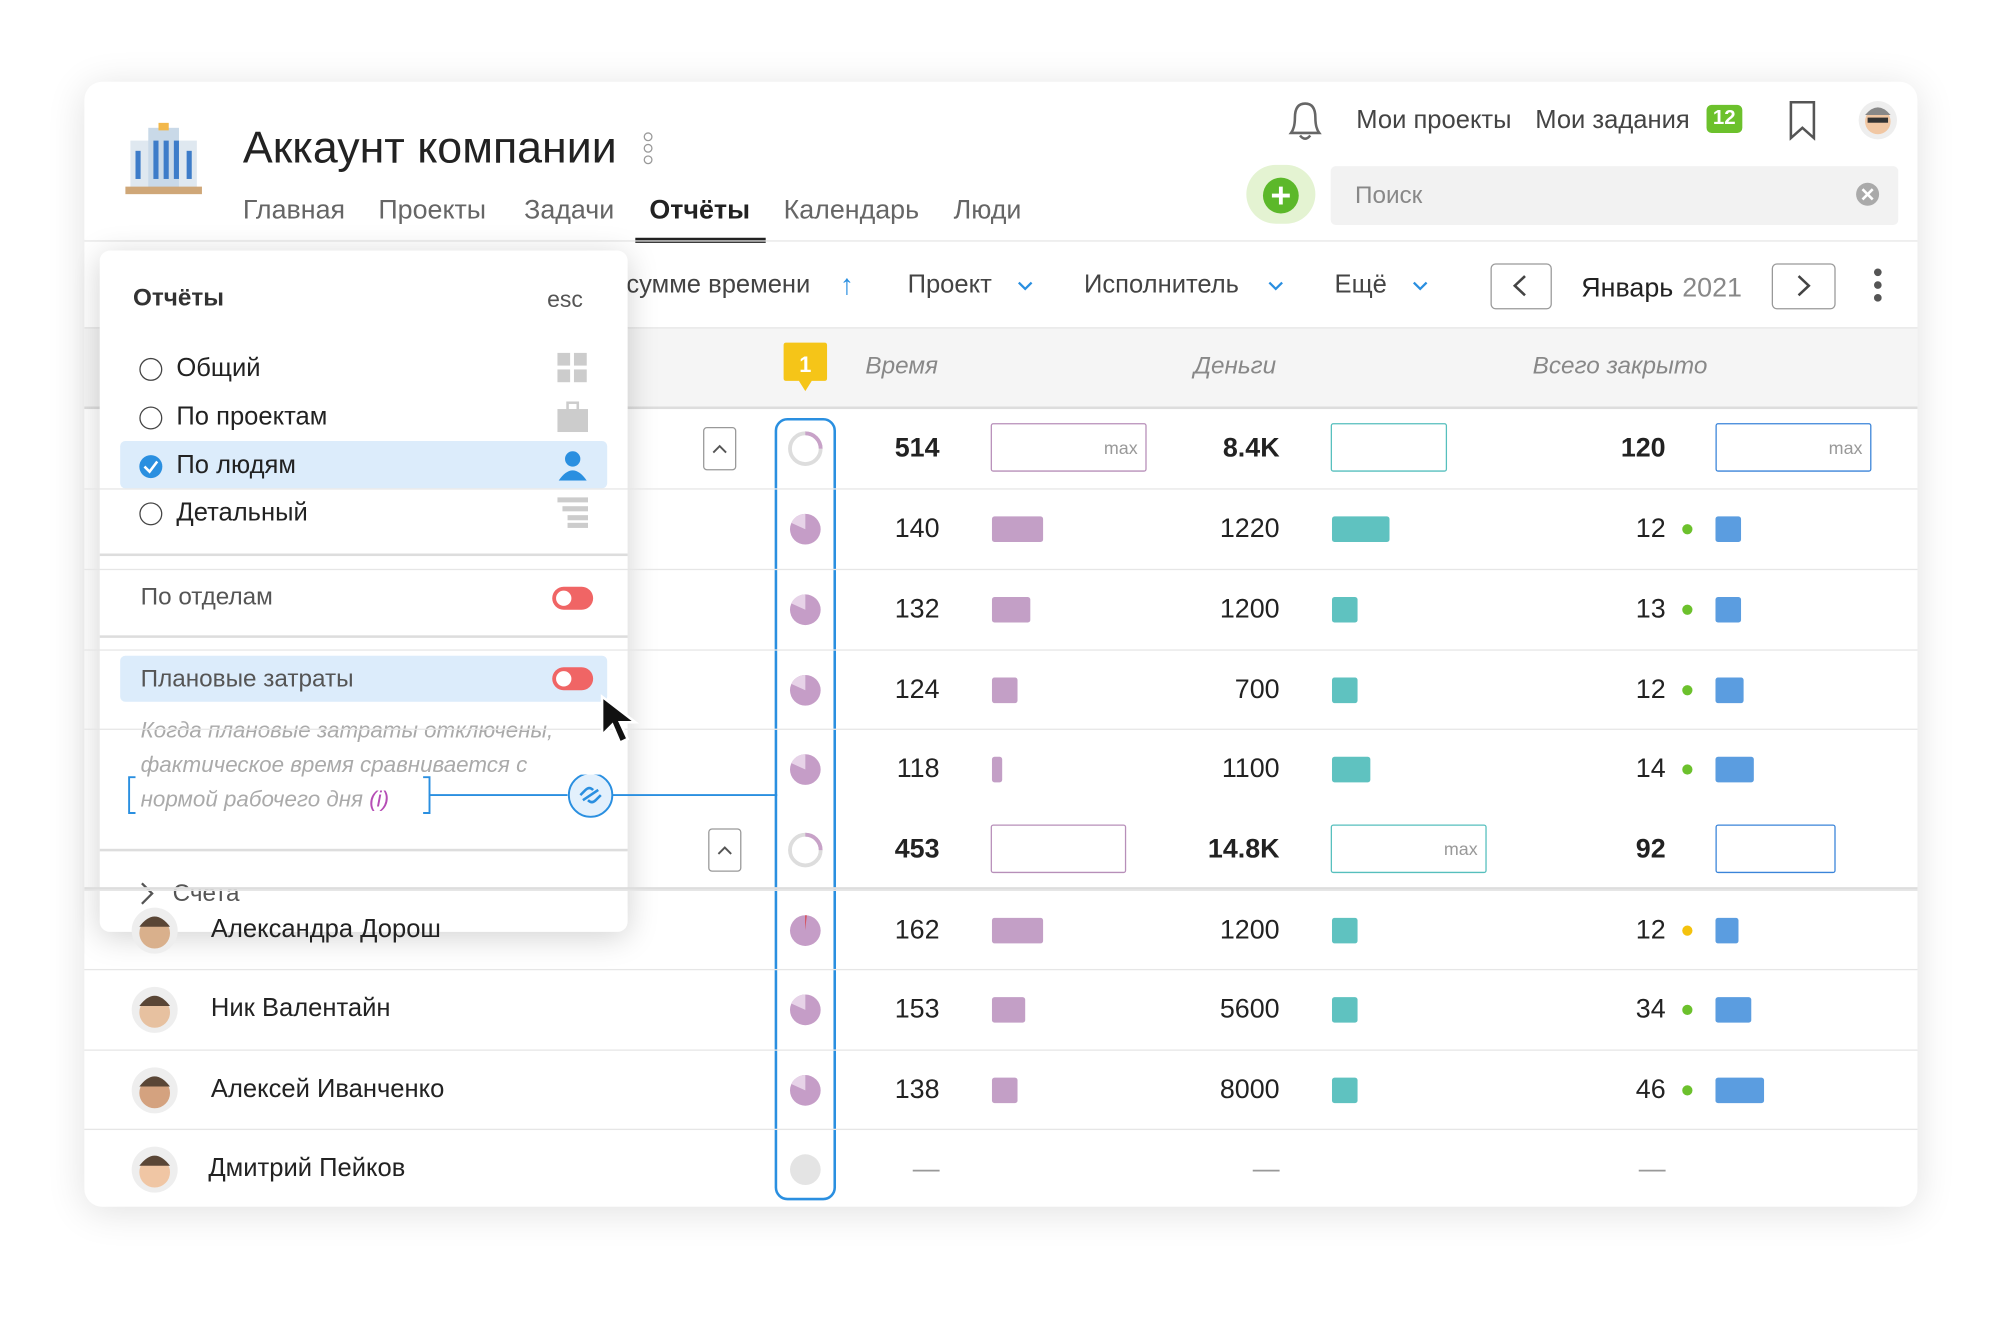  Describe the element at coordinates (917, 1090) in the screenshot. I see `time-value: 138` at that location.